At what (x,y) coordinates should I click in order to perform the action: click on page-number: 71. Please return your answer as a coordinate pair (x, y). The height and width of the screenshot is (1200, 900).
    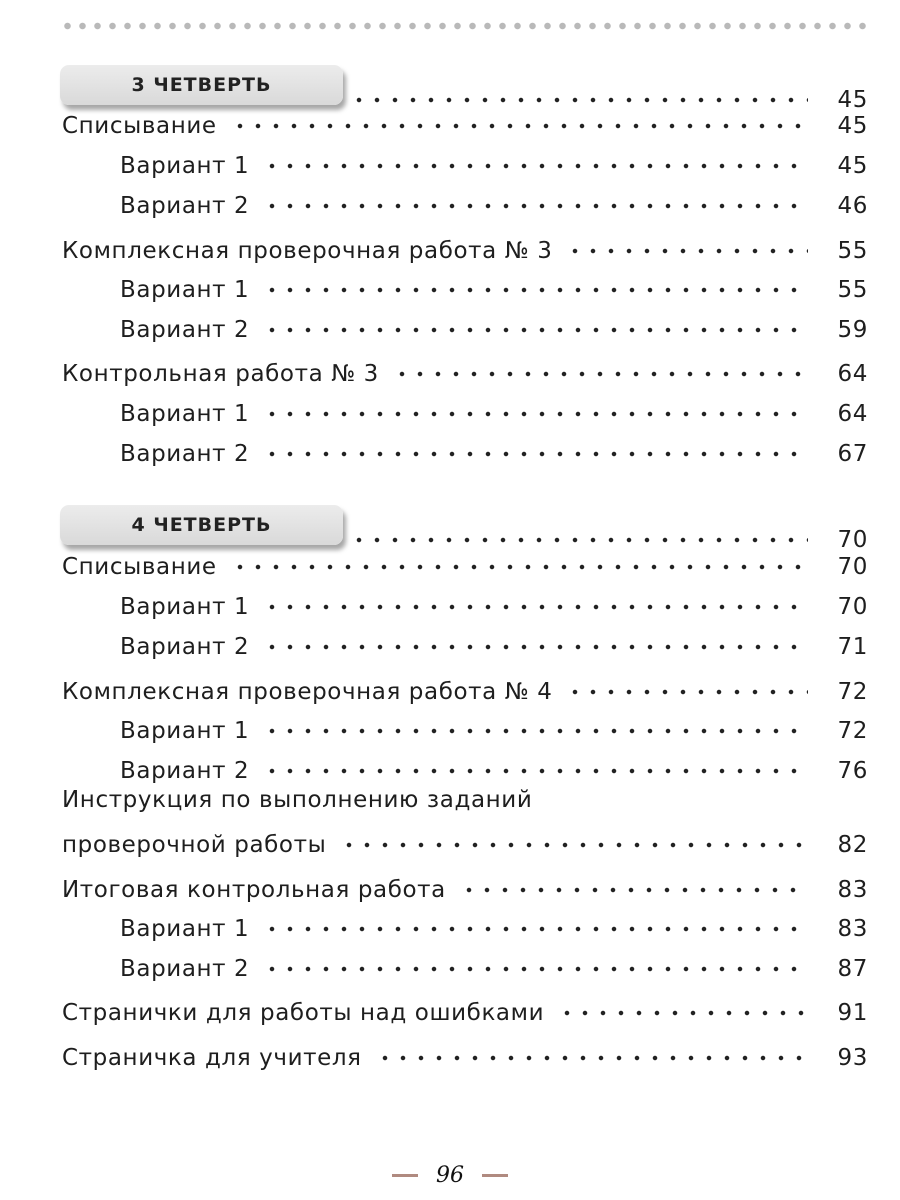
    Looking at the image, I should click on (852, 647).